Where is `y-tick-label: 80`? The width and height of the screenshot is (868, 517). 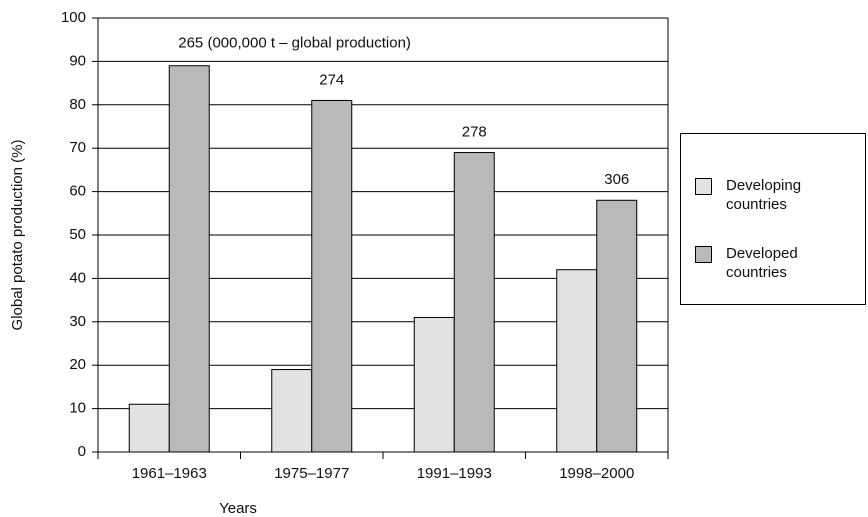 y-tick-label: 80 is located at coordinates (77, 104).